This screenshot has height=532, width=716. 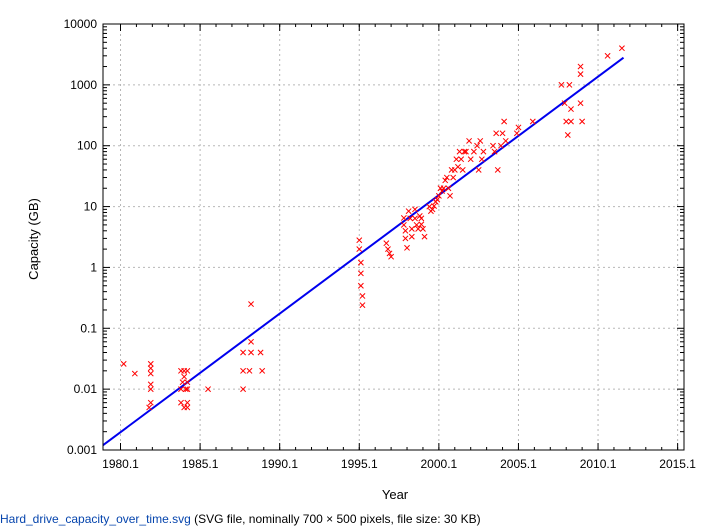 I want to click on x-tick-label: 2005.1, so click(x=518, y=464).